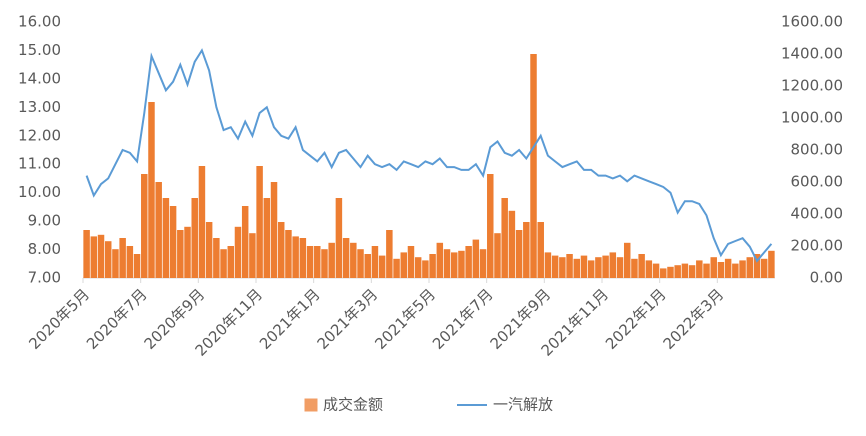 This screenshot has width=866, height=436. Describe the element at coordinates (817, 214) in the screenshot. I see `y2-tick-label: 400.00` at that location.